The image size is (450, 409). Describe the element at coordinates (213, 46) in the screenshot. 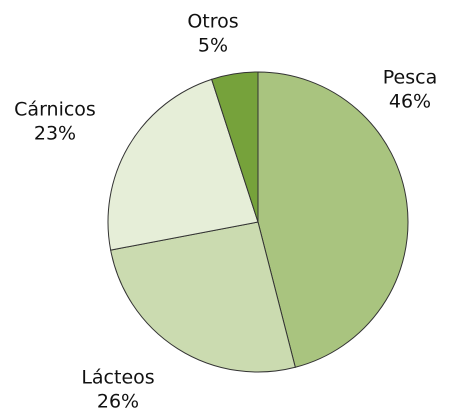

I see `value-label: 5%` at that location.